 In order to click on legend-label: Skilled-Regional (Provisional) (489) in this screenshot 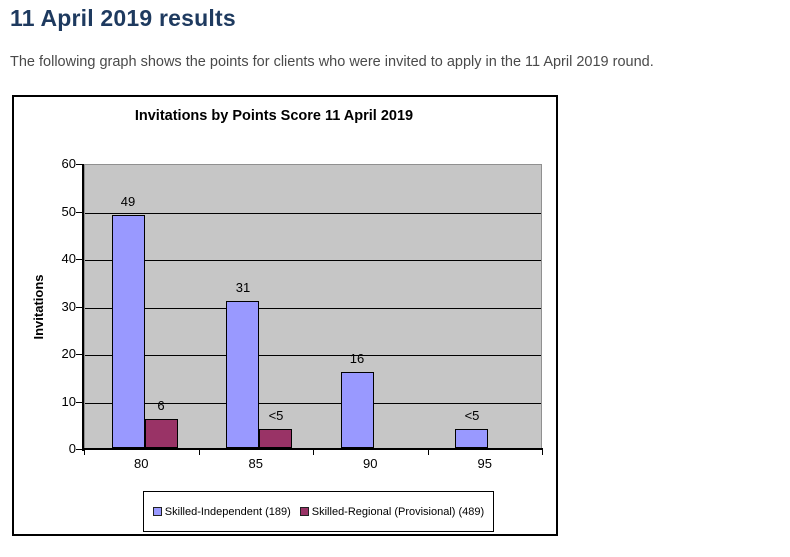, I will do `click(398, 511)`.